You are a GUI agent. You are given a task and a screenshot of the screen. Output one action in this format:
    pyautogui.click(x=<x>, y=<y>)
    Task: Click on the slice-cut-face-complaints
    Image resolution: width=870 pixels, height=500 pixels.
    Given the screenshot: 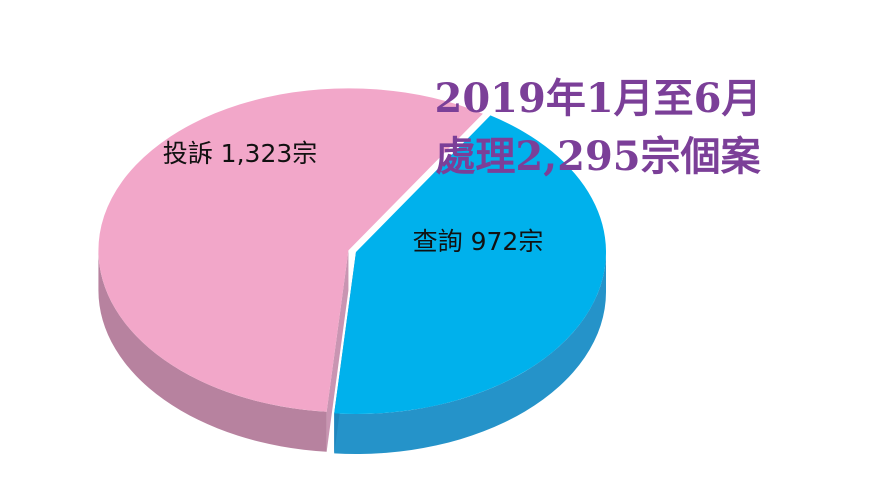 What is the action you would take?
    pyautogui.click(x=337, y=351)
    